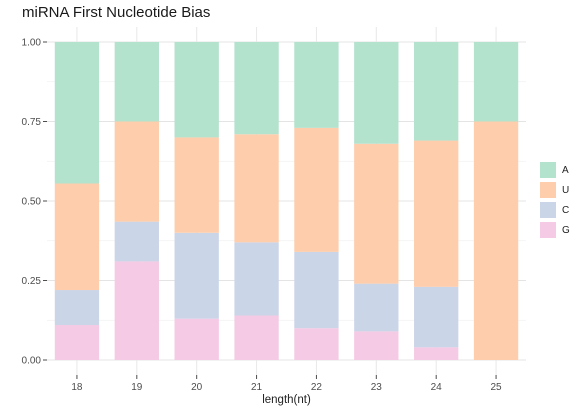 The width and height of the screenshot is (581, 414). I want to click on x-tick-label: 19, so click(137, 387).